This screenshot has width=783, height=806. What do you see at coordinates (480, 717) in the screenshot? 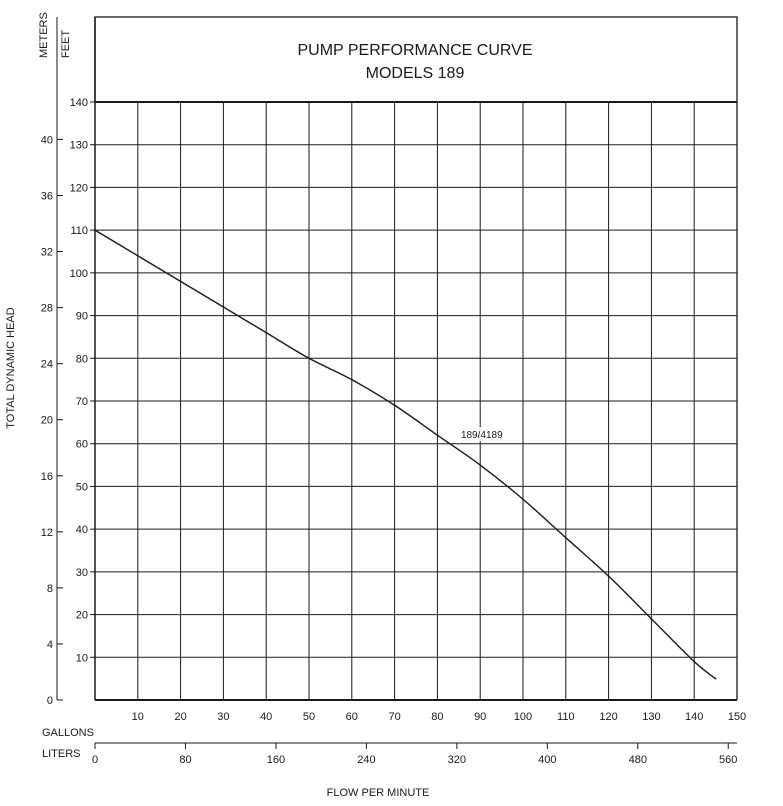
I see `gallons-tick-label: 90` at bounding box center [480, 717].